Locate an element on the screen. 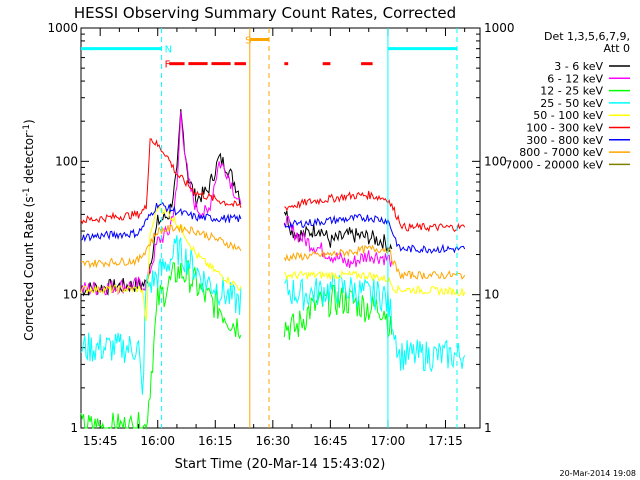 This screenshot has height=480, width=640. y-axis-label-end: ) is located at coordinates (29, 121).